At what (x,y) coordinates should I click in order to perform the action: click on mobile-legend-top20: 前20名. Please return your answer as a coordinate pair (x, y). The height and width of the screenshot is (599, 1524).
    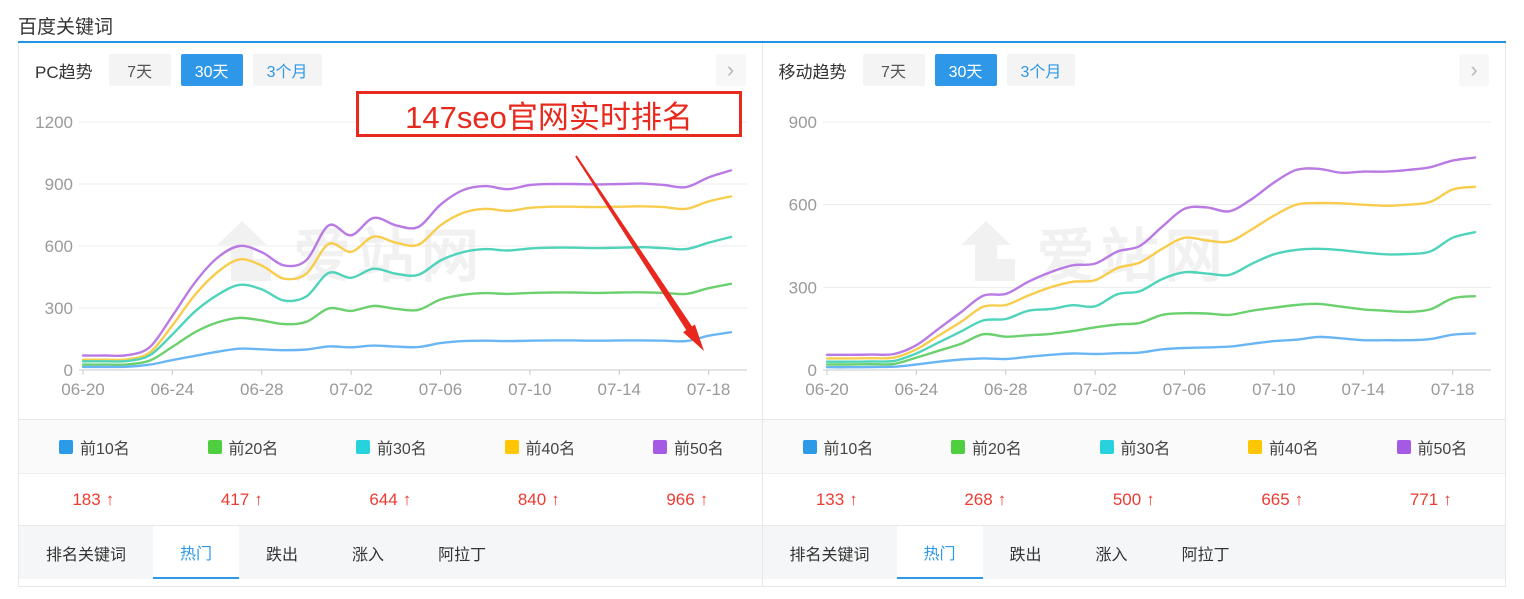
    Looking at the image, I should click on (985, 446).